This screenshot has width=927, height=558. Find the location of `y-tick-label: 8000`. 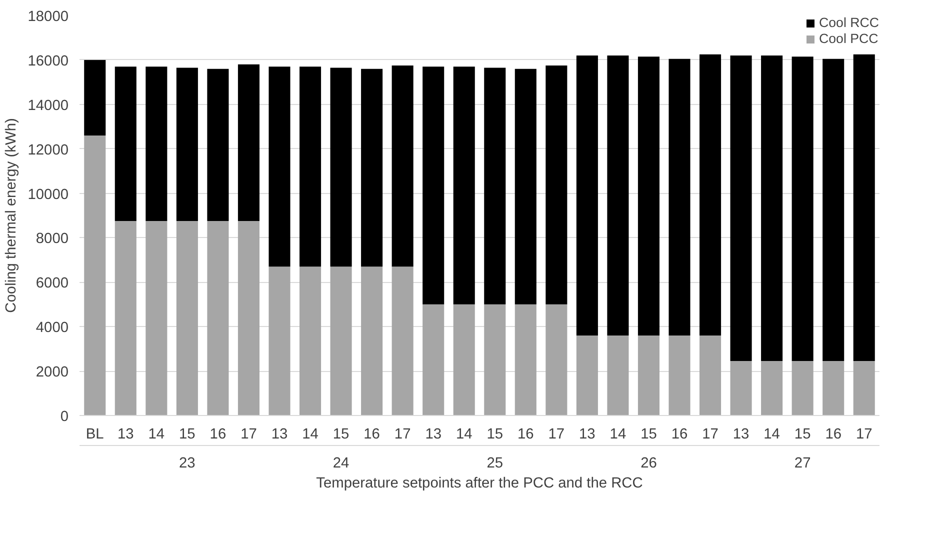

y-tick-label: 8000 is located at coordinates (52, 239).